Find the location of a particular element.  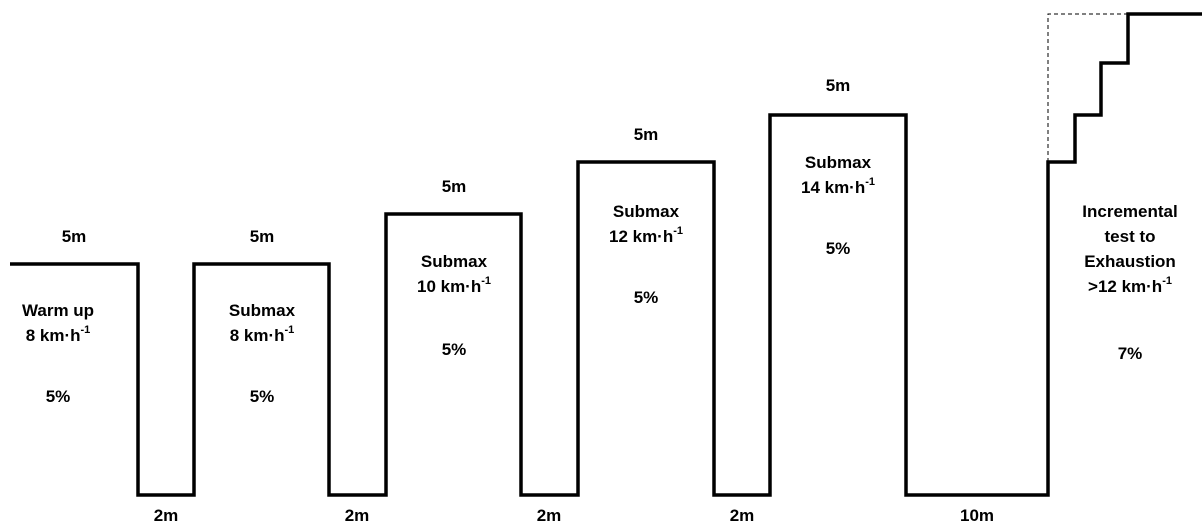

stage-1-name: Warm up is located at coordinates (58, 310).